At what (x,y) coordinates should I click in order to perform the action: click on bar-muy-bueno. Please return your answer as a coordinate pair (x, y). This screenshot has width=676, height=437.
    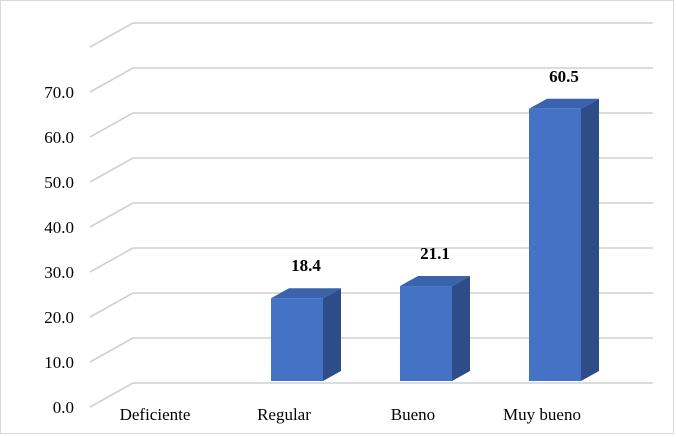
    Looking at the image, I should click on (564, 239).